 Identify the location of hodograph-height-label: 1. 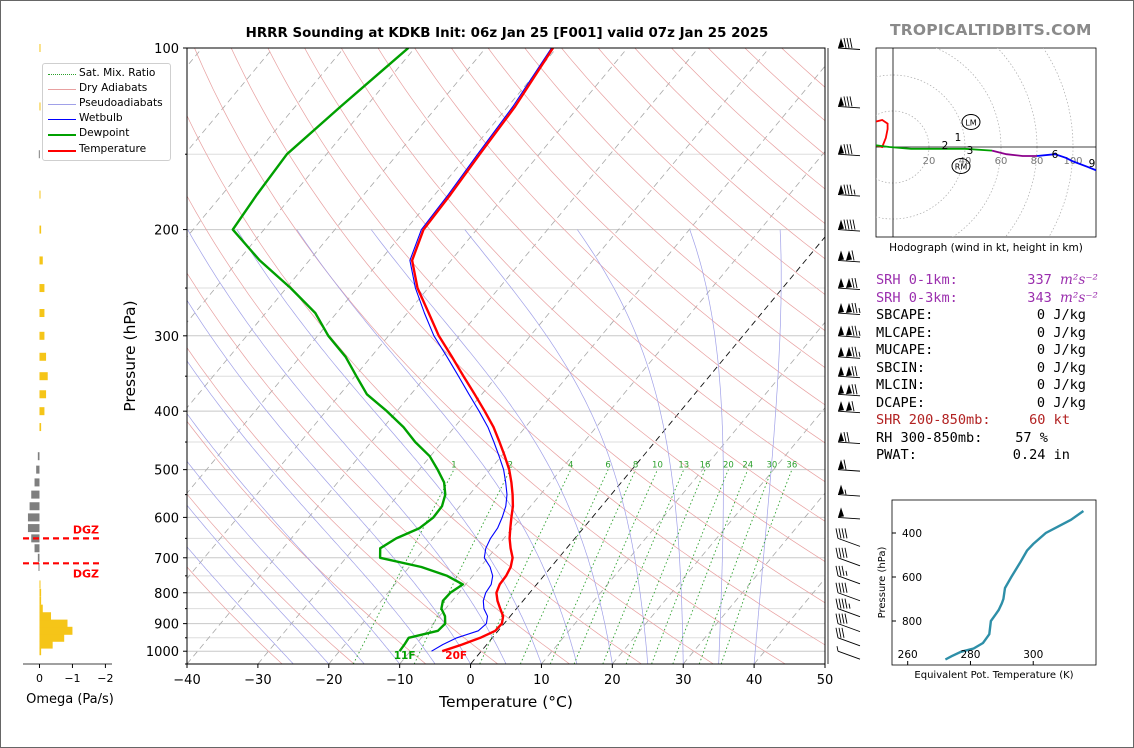
(958, 138).